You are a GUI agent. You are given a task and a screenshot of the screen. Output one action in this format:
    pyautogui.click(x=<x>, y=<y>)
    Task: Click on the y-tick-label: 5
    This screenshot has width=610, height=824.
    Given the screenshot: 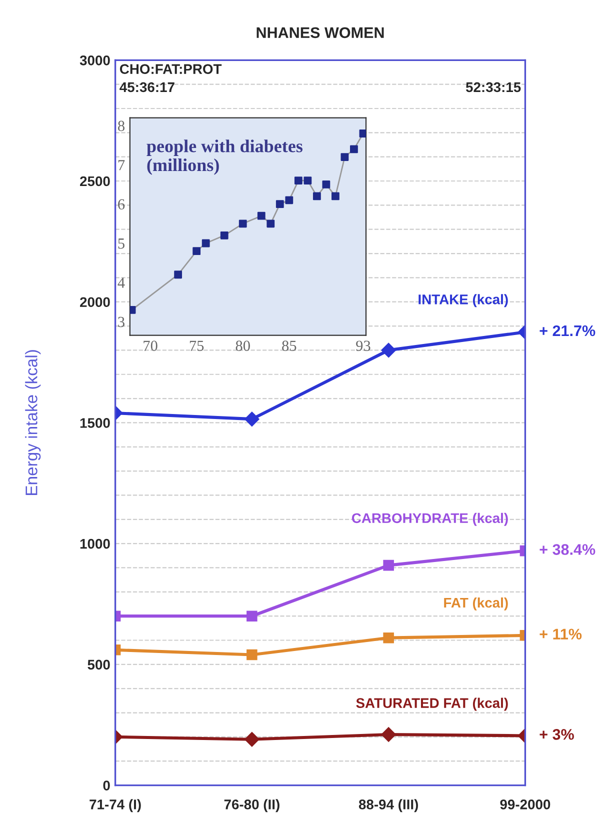 What is the action you would take?
    pyautogui.click(x=121, y=243)
    